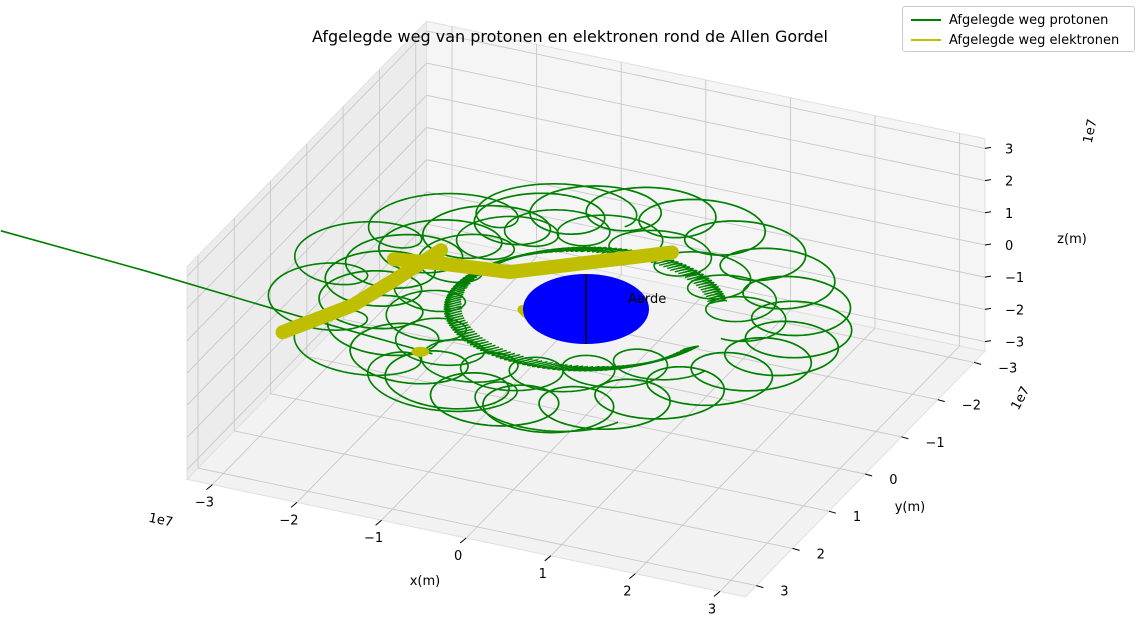  I want to click on y-tick-label: −3, so click(1007, 368).